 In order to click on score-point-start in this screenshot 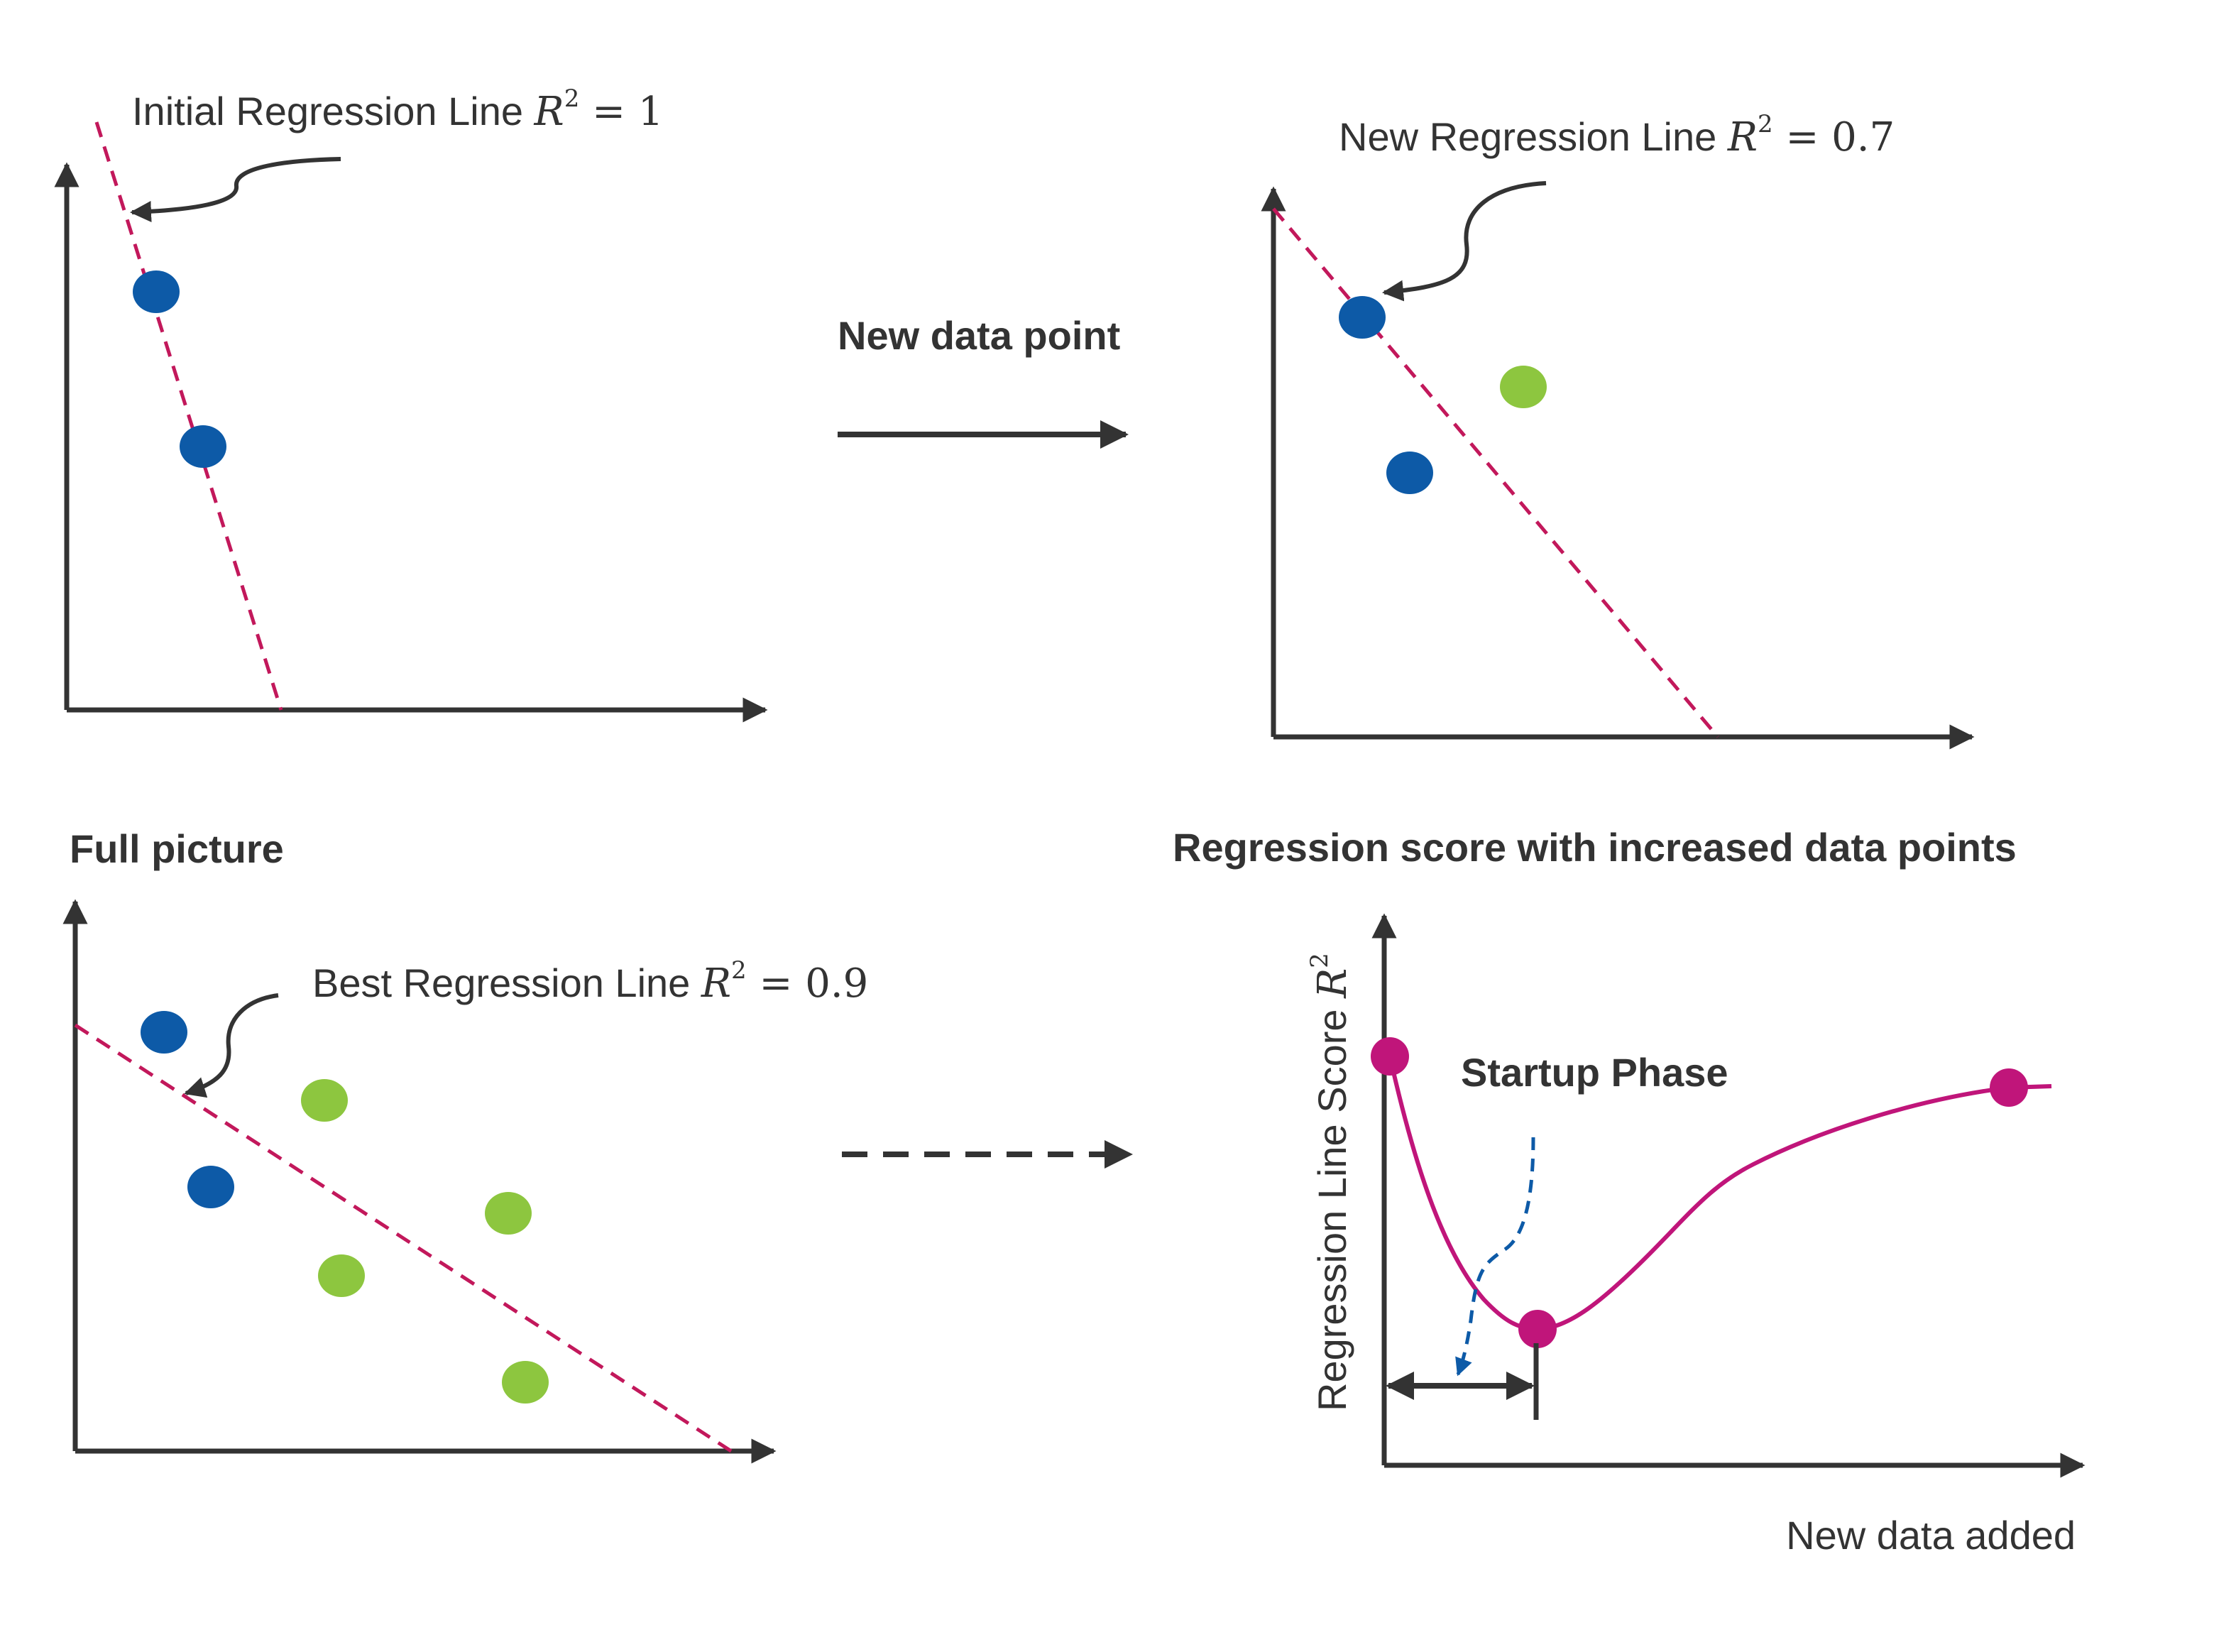, I will do `click(1390, 1056)`.